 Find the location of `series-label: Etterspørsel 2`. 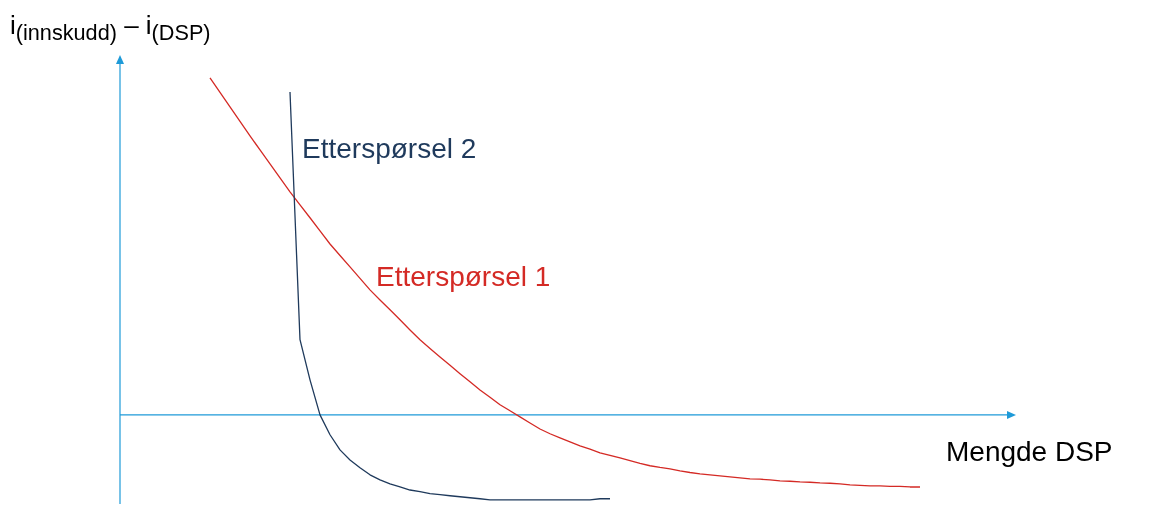

series-label: Etterspørsel 2 is located at coordinates (389, 149).